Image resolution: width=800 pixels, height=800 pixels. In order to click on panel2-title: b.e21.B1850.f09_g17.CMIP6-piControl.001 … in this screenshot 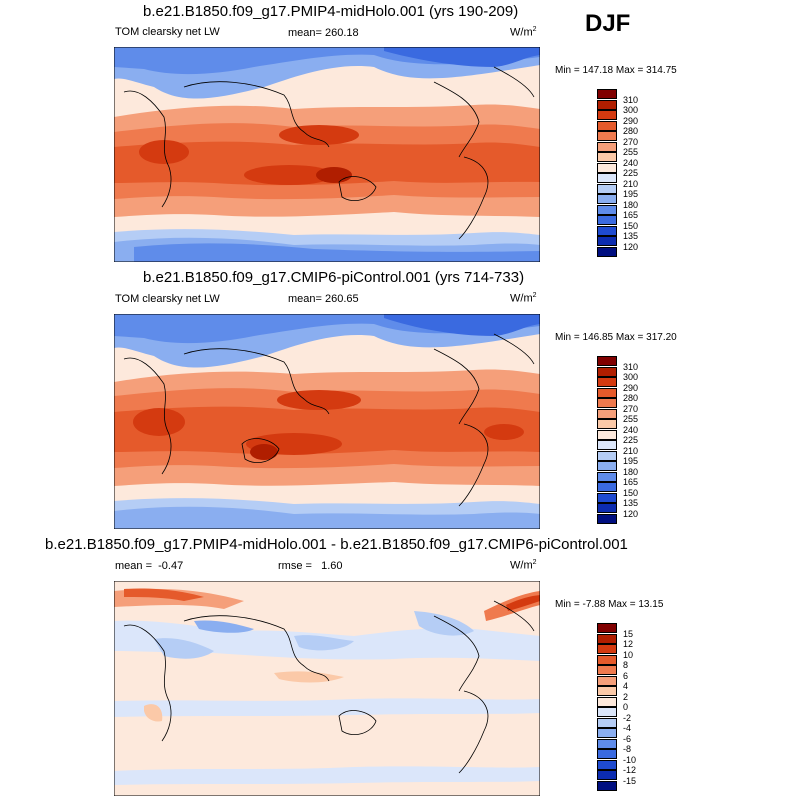, I will do `click(334, 277)`.